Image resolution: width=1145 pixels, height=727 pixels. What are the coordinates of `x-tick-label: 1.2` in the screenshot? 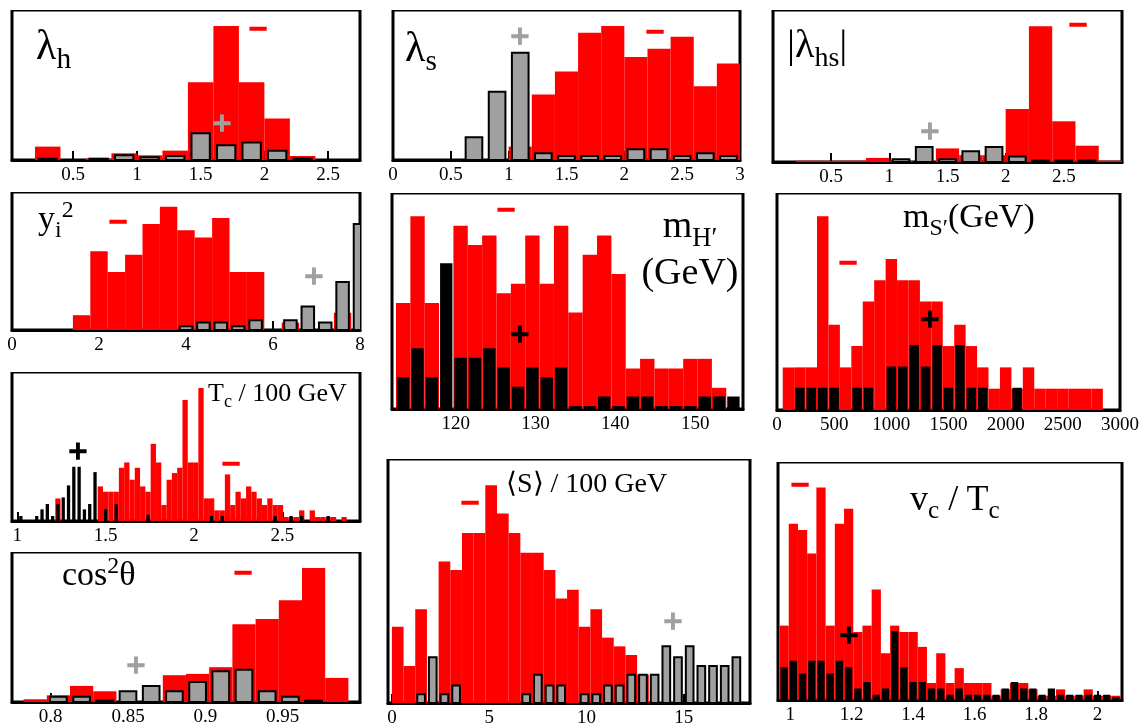 It's located at (851, 713).